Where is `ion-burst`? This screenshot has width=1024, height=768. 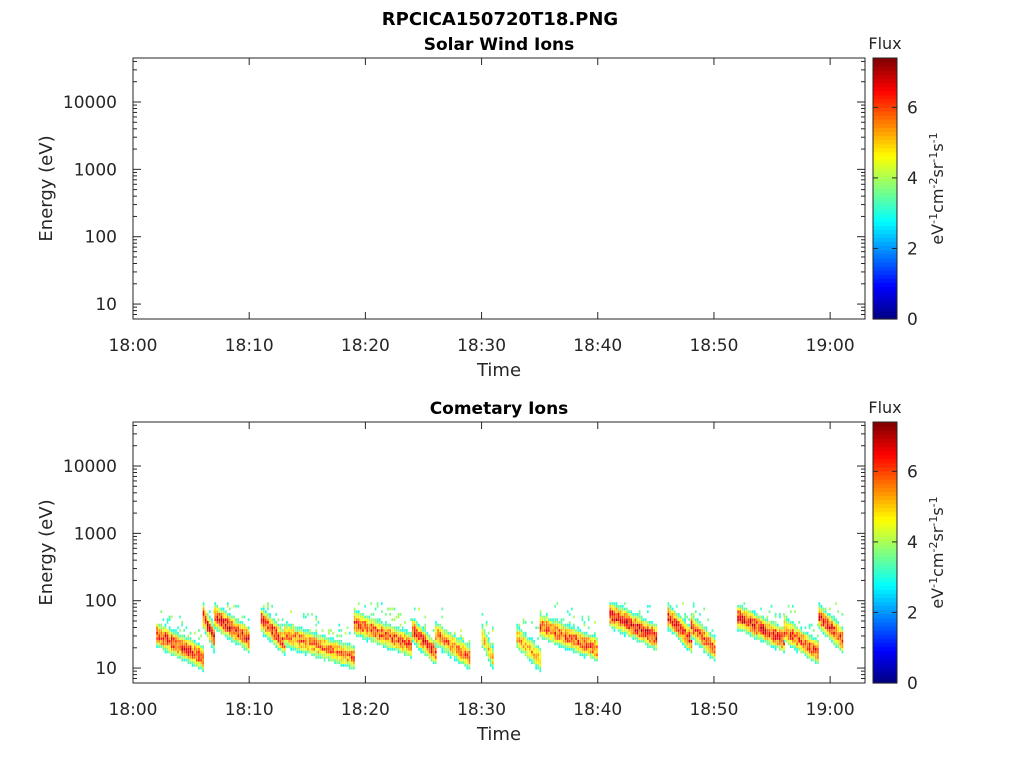 ion-burst is located at coordinates (831, 628).